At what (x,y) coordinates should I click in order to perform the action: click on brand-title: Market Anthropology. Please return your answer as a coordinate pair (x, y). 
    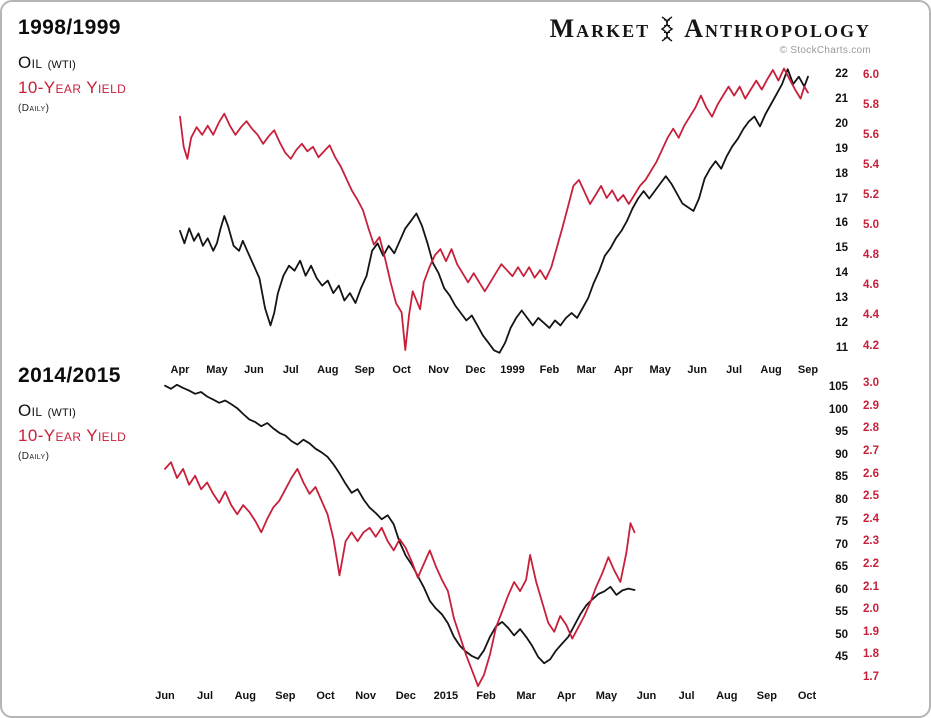
    Looking at the image, I should click on (710, 29).